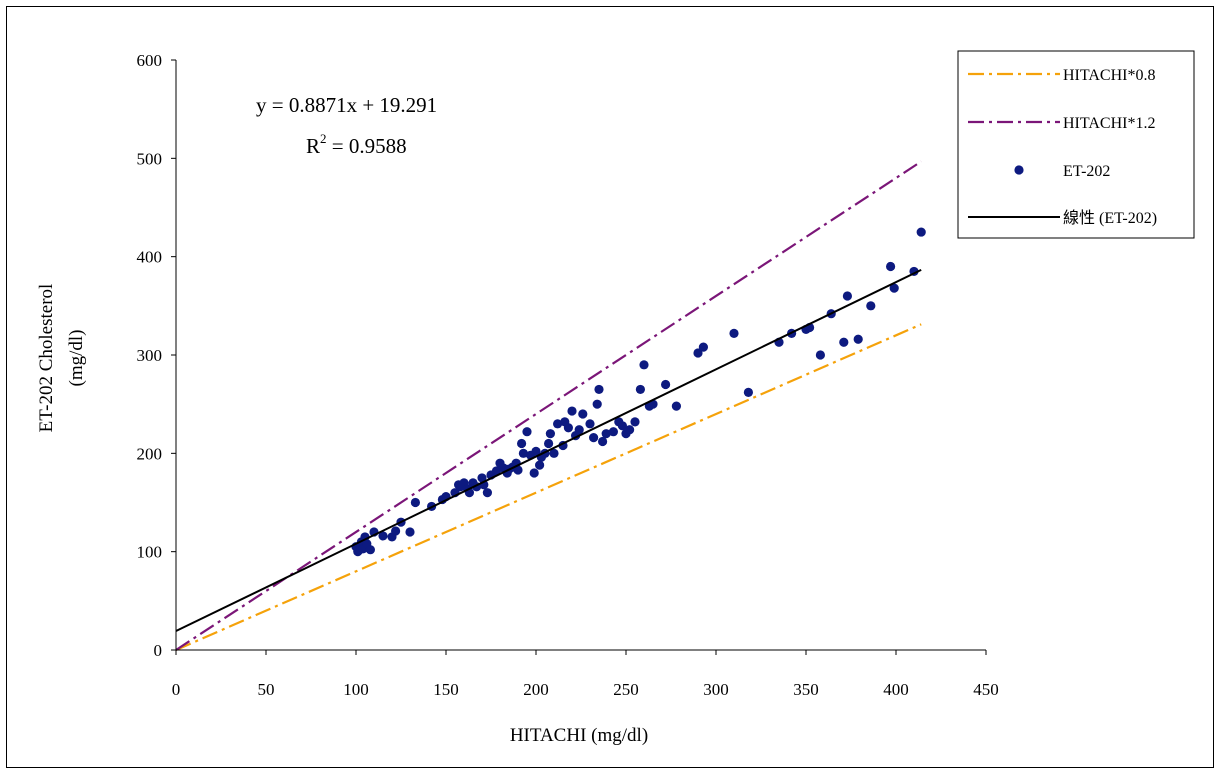 The width and height of the screenshot is (1221, 776). What do you see at coordinates (356, 689) in the screenshot?
I see `x-tick-label: 100` at bounding box center [356, 689].